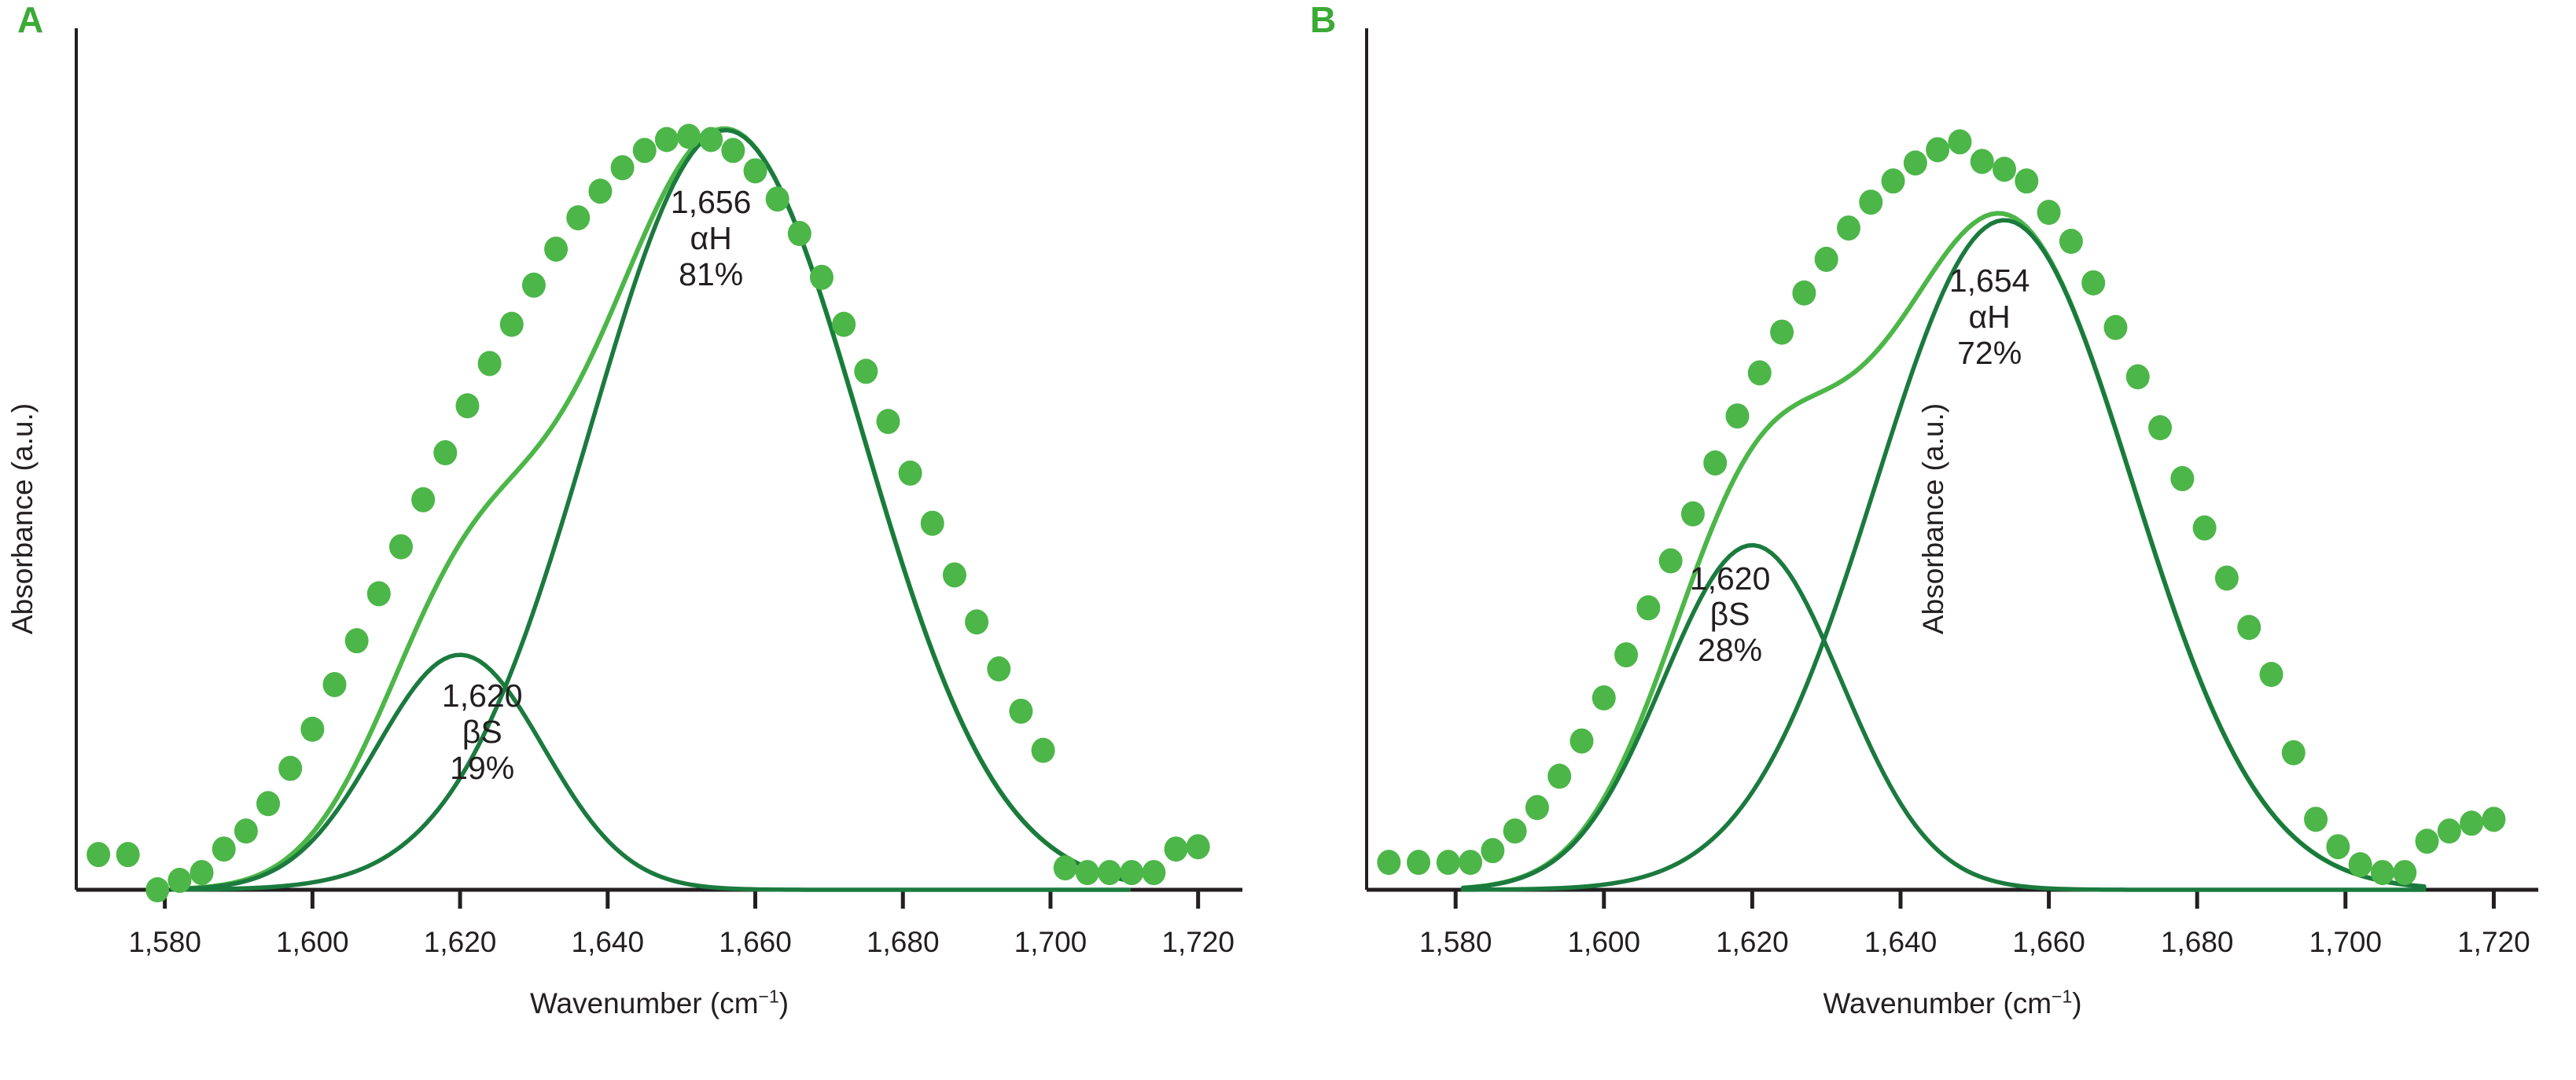  What do you see at coordinates (1953, 1002) in the screenshot?
I see `x-axis-label: Wavenumber (cm−1)` at bounding box center [1953, 1002].